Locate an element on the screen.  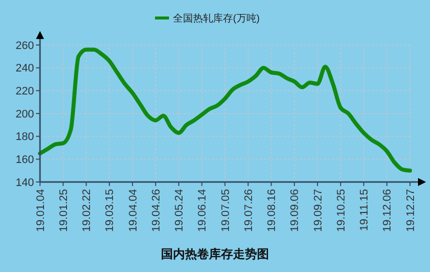
y-tick-label: 160 is located at coordinates (25, 160).